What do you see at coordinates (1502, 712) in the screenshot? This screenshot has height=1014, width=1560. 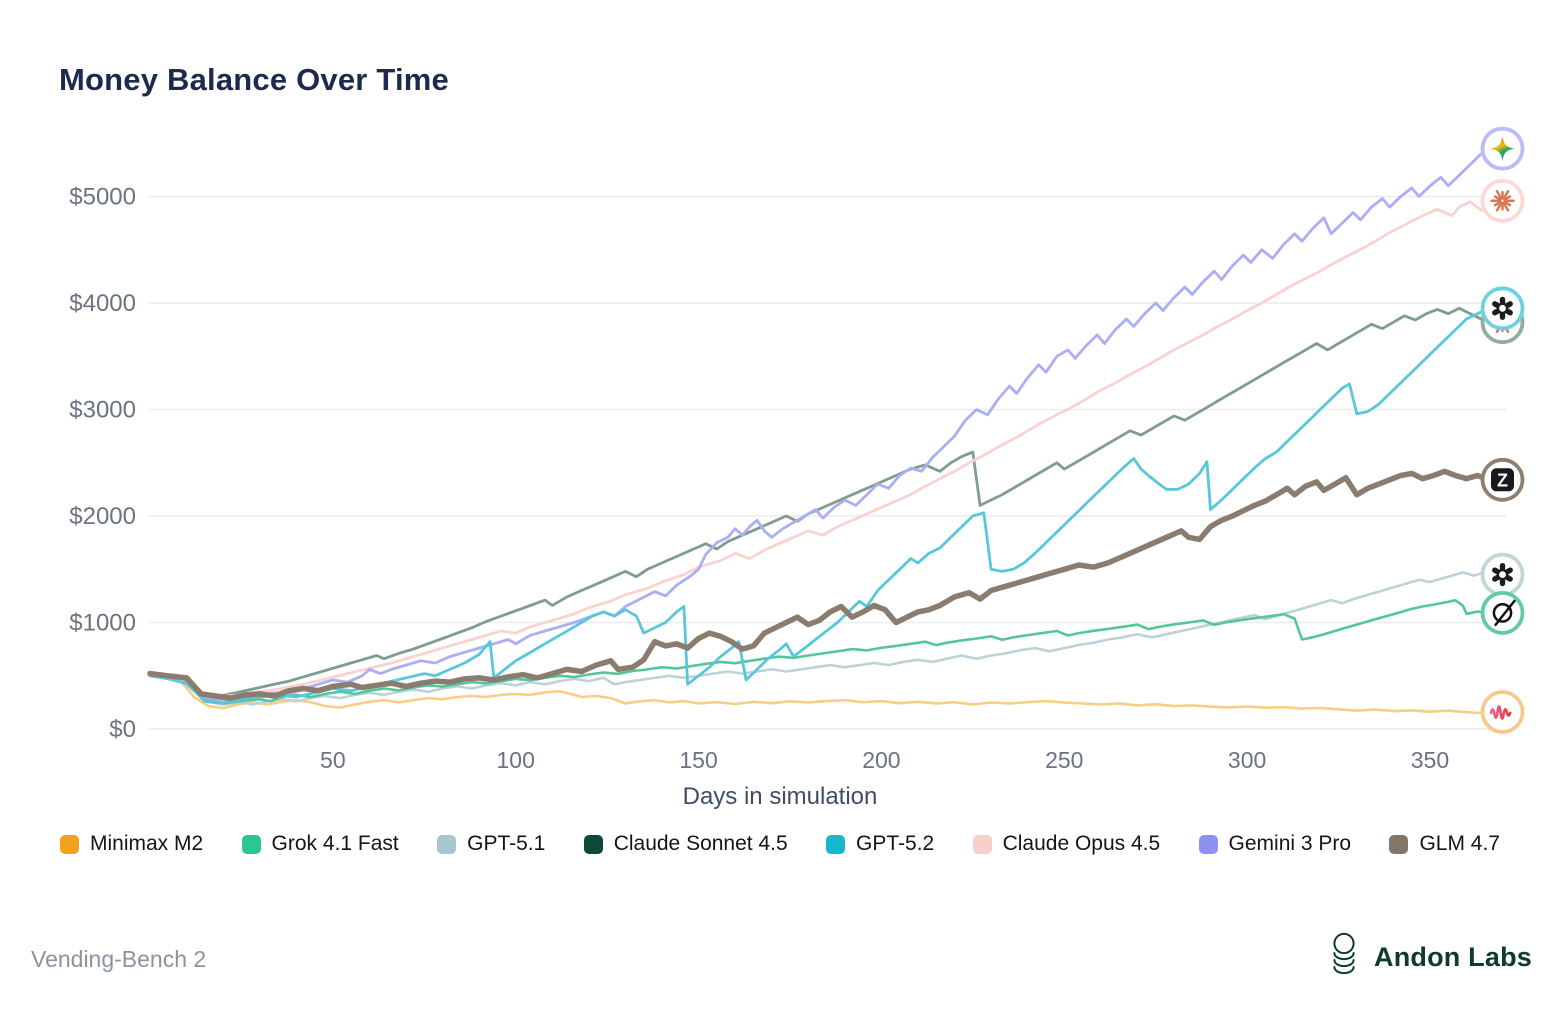 I see `minimax-wave` at bounding box center [1502, 712].